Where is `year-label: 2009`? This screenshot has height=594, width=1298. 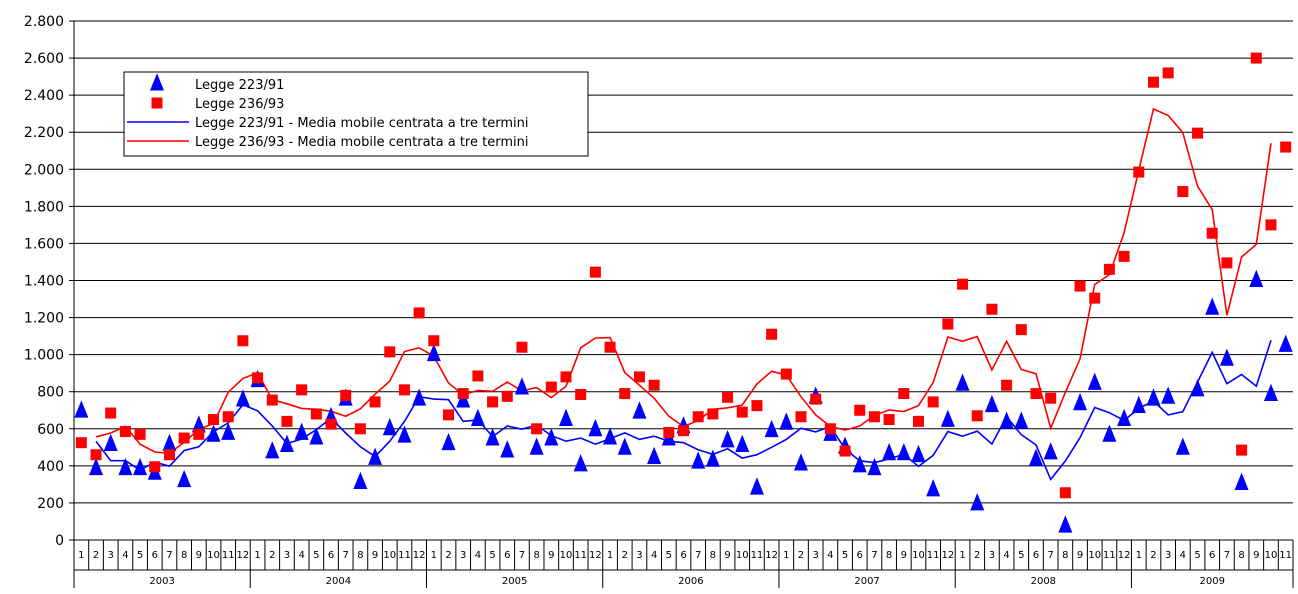 year-label: 2009 is located at coordinates (1211, 581).